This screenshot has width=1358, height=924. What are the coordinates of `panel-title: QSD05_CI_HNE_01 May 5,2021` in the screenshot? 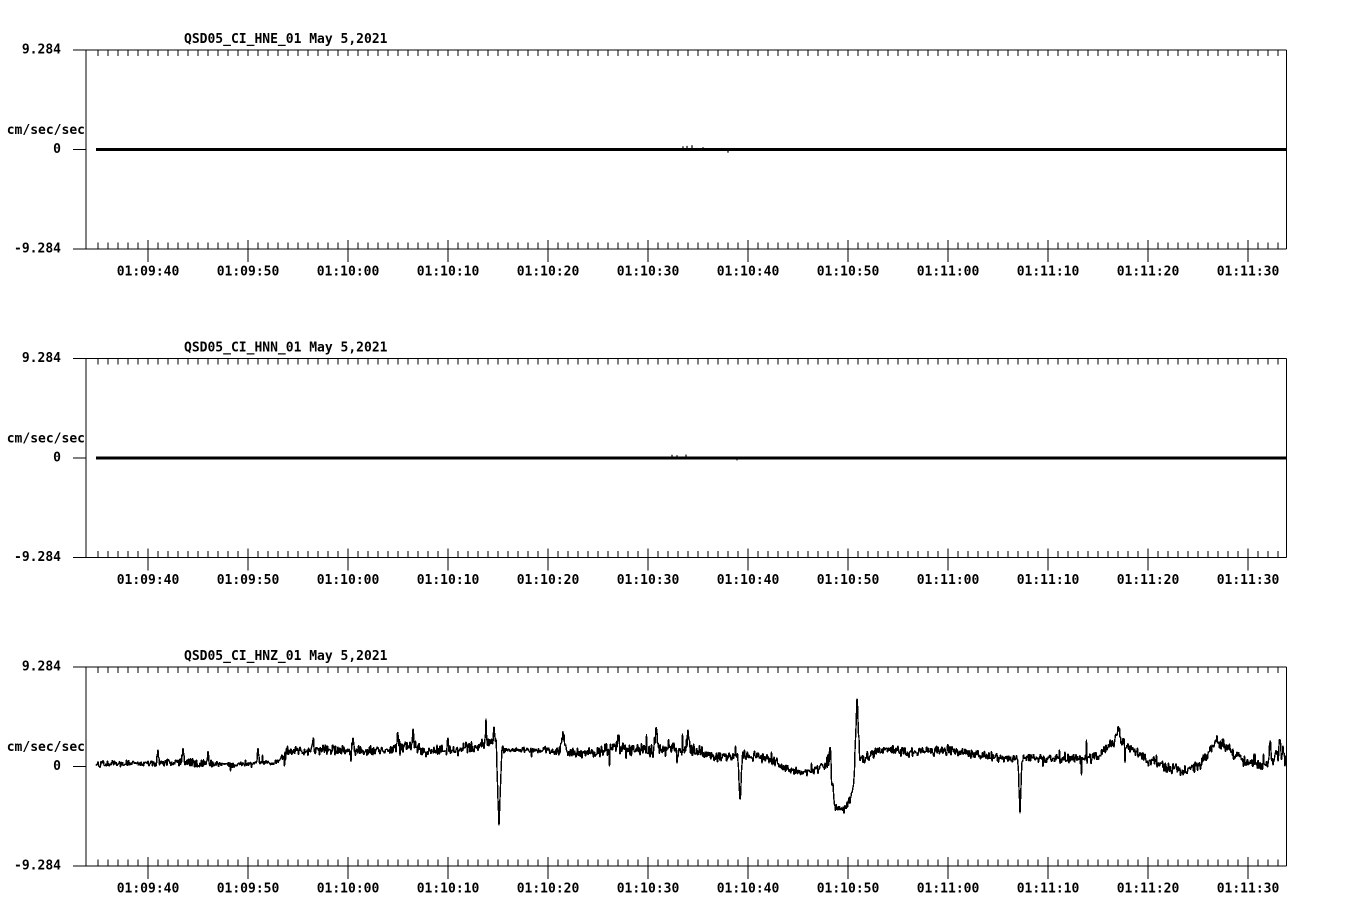 It's located at (286, 39).